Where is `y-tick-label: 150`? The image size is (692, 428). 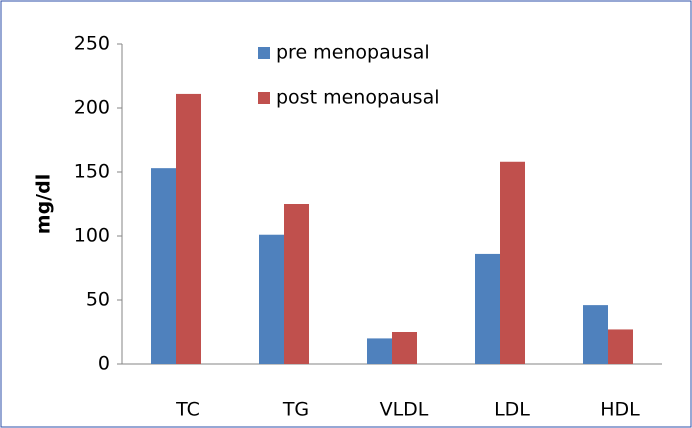 y-tick-label: 150 is located at coordinates (92, 172).